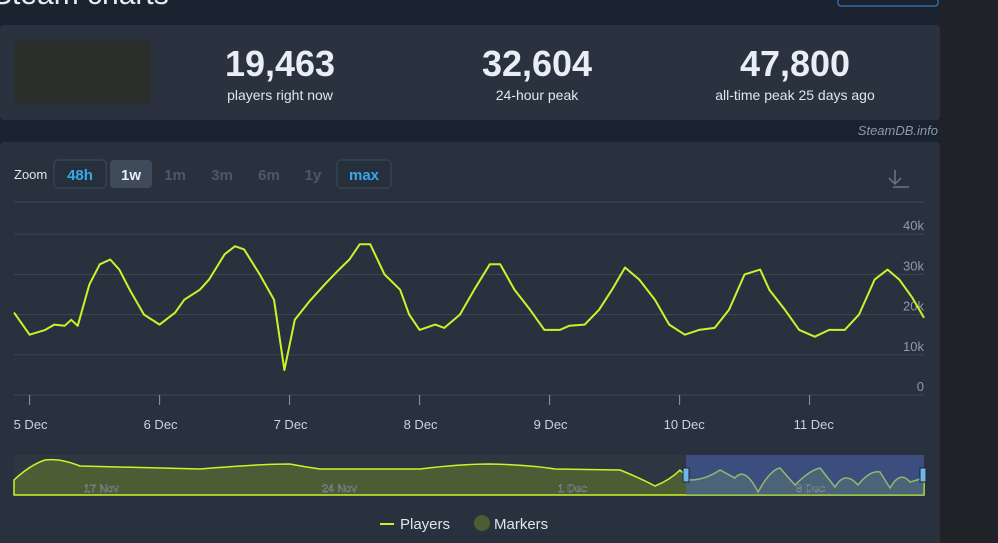 The width and height of the screenshot is (998, 543). Describe the element at coordinates (538, 95) in the screenshot. I see `stat-label: 24-hour peak` at that location.